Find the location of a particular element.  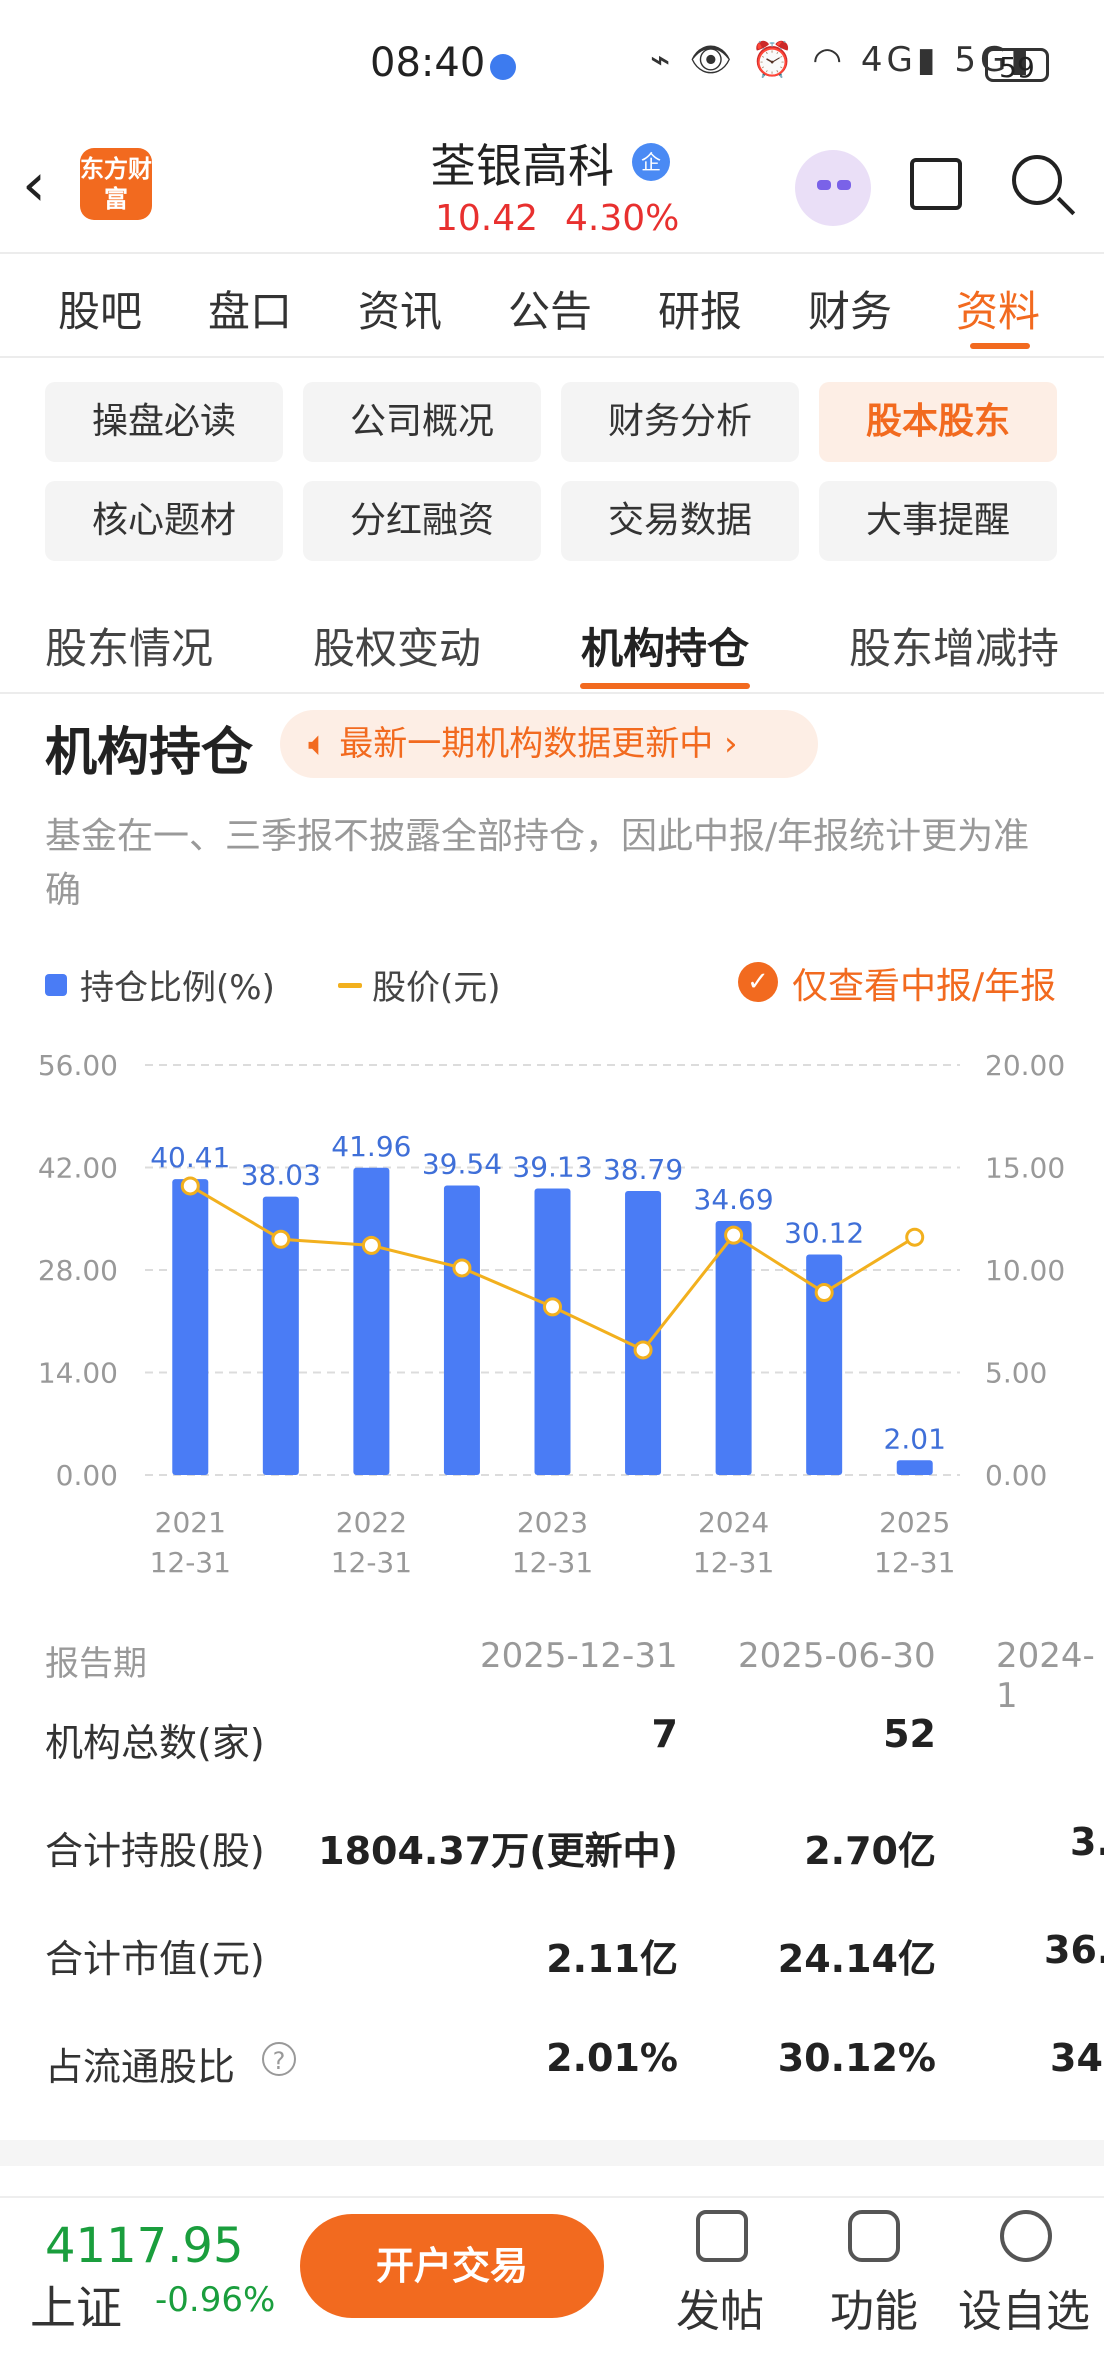

subbtn-core-themes: 核心题材 is located at coordinates (164, 521).